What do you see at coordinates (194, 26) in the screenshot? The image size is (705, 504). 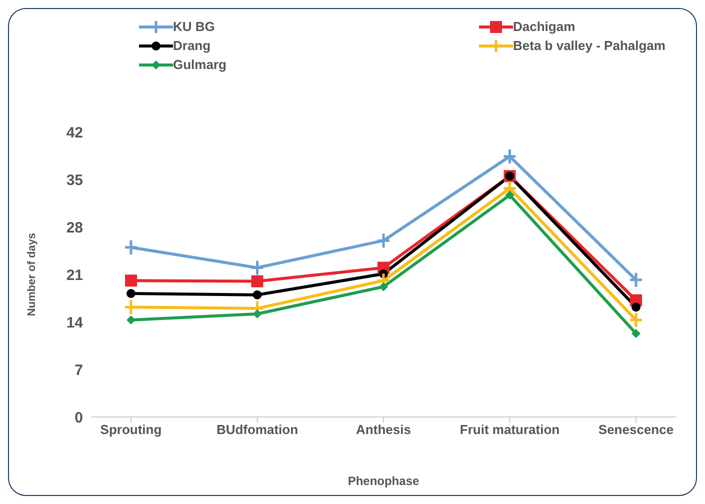 I see `legend-label: KU BG` at bounding box center [194, 26].